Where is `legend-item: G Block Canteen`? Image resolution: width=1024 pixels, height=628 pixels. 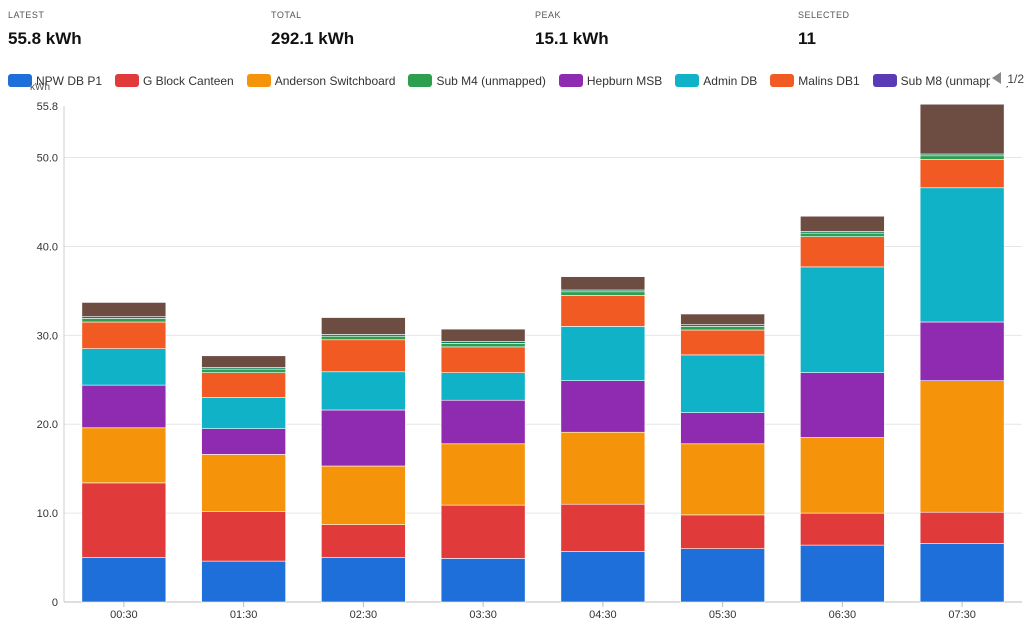
legend-item: G Block Canteen is located at coordinates (174, 80).